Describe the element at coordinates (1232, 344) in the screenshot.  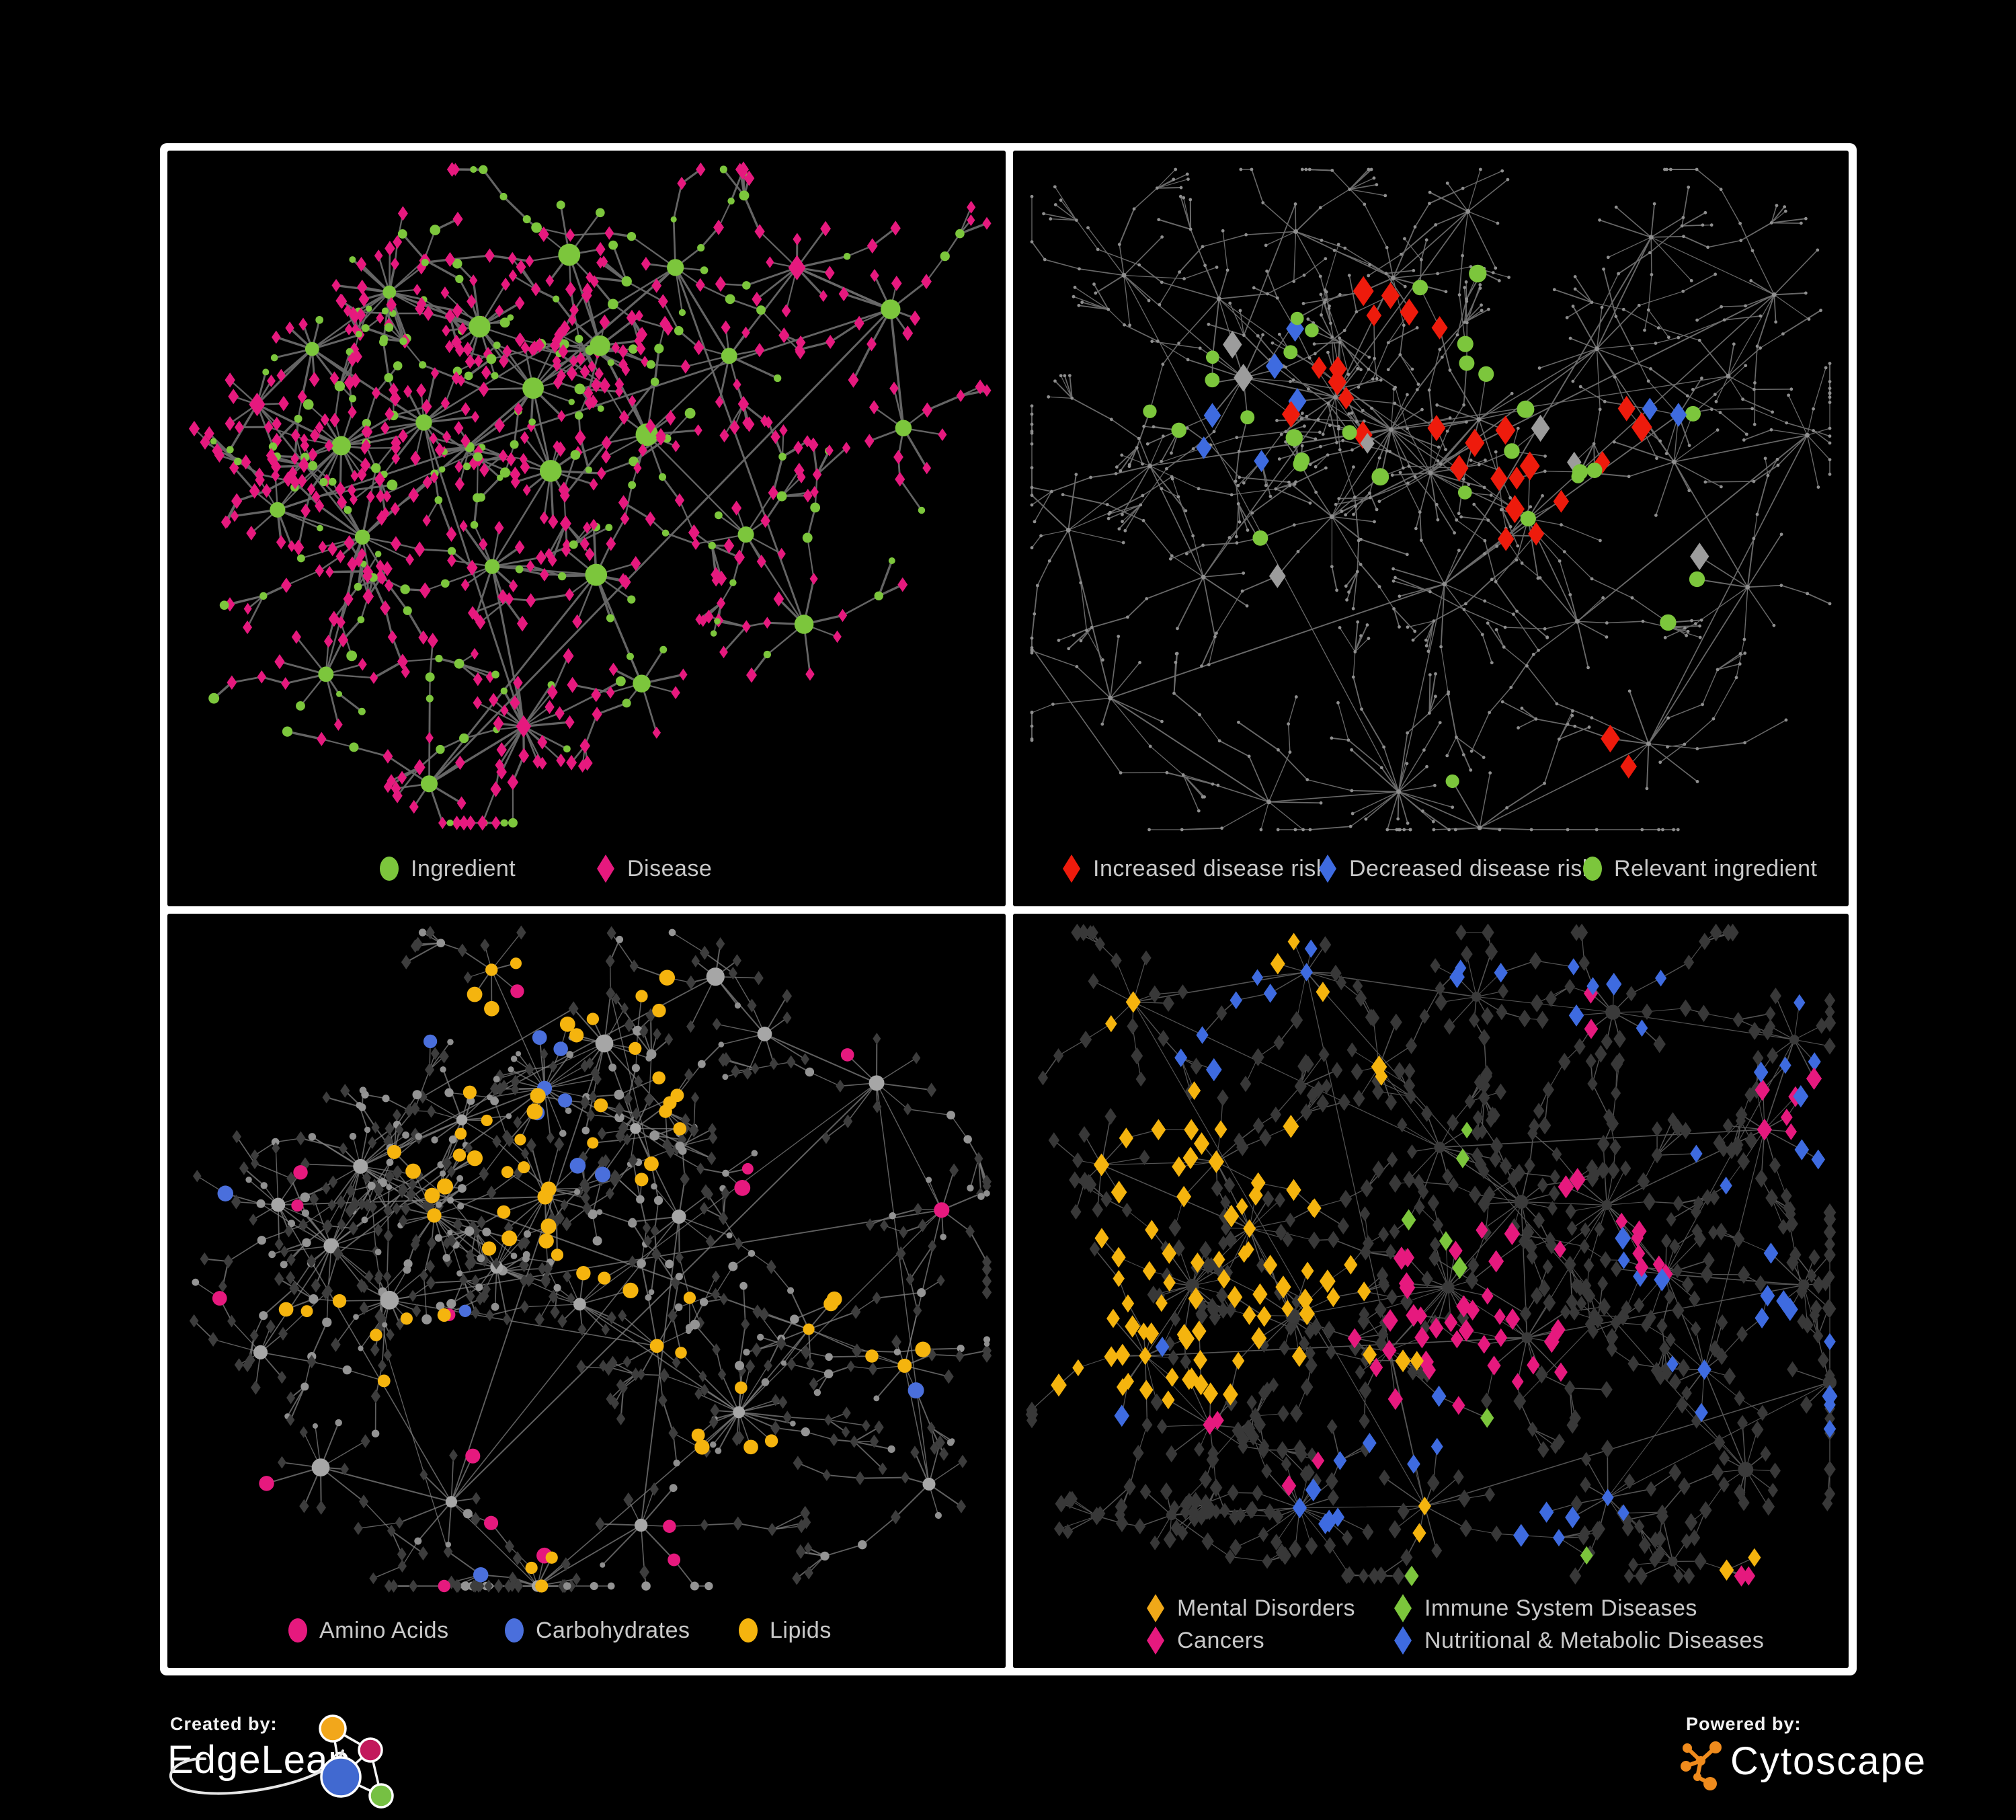
I see `network-node-neutral-disease-risk` at that location.